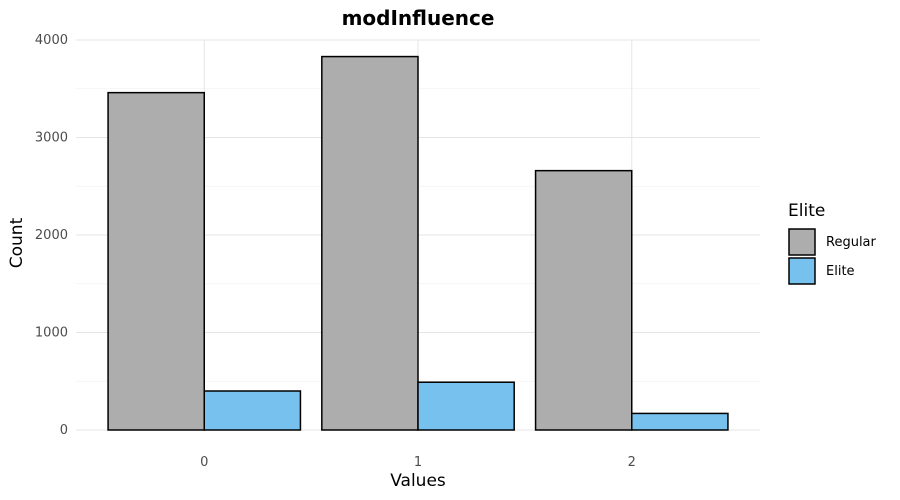 The width and height of the screenshot is (900, 500). What do you see at coordinates (51, 40) in the screenshot?
I see `y-tick-label: 4000` at bounding box center [51, 40].